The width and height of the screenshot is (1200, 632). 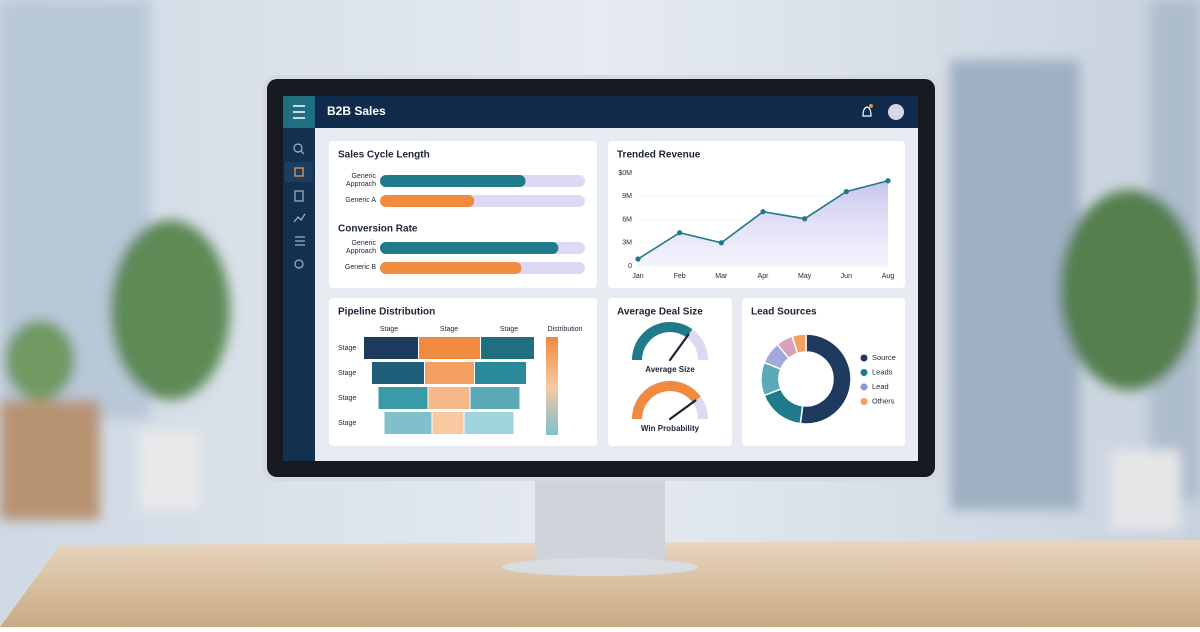 I want to click on gauge-label: Win Probability, so click(x=670, y=428).